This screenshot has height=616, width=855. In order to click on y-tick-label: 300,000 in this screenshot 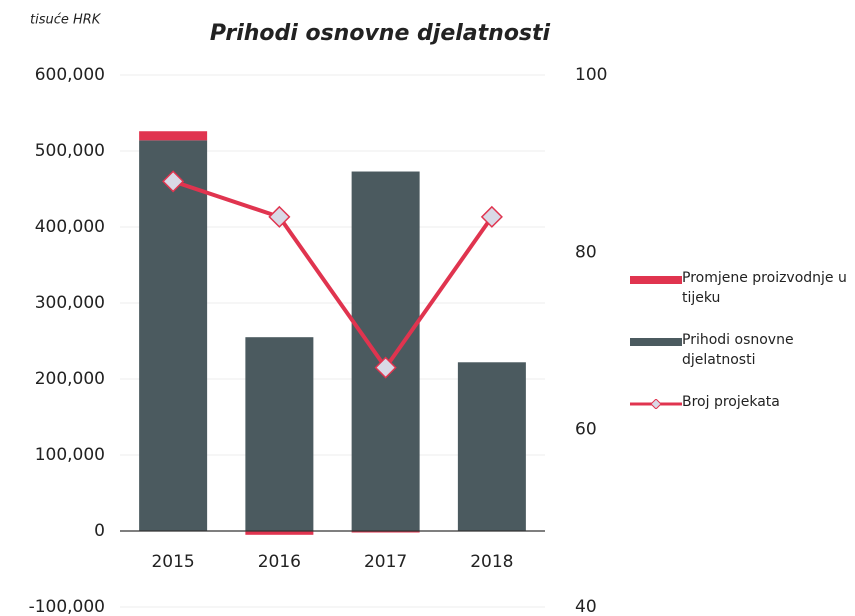, I will do `click(70, 303)`.